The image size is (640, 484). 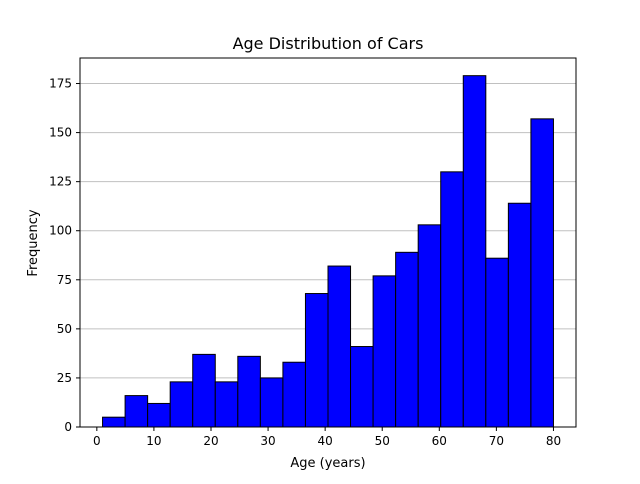 I want to click on x-tick-label-6: 60, so click(x=439, y=441).